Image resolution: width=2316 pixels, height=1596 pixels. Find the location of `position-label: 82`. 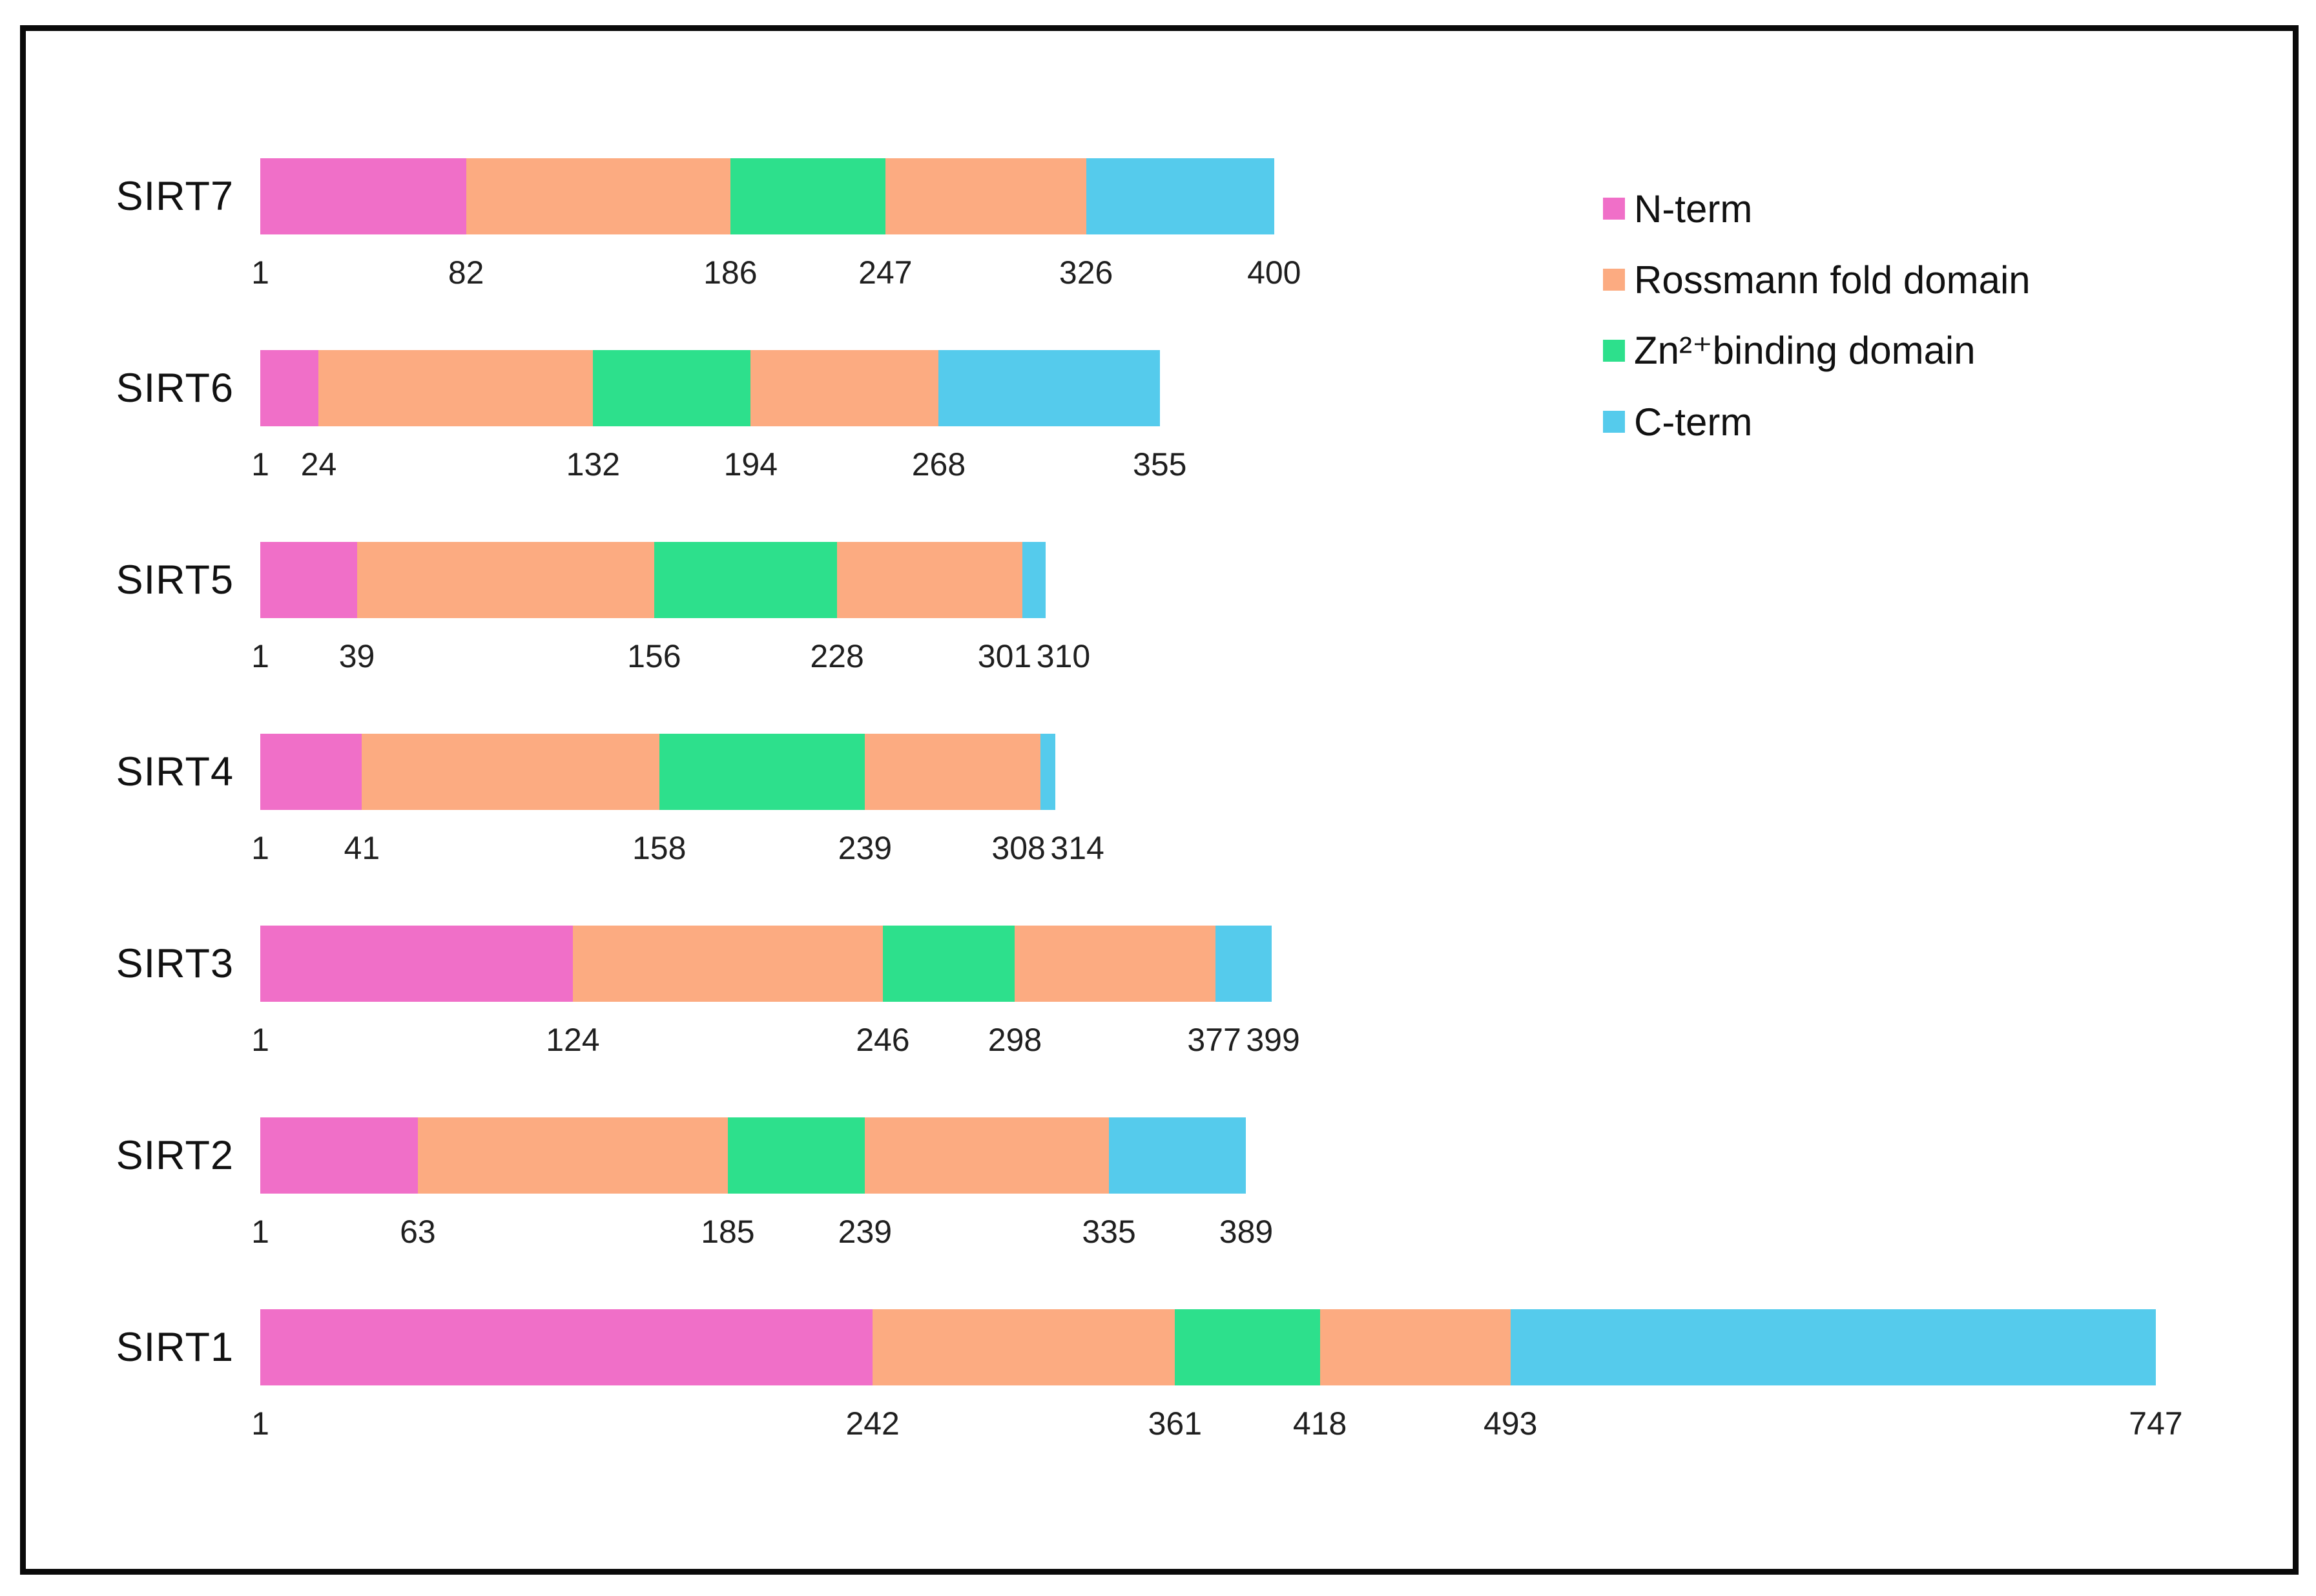

position-label: 82 is located at coordinates (466, 272).